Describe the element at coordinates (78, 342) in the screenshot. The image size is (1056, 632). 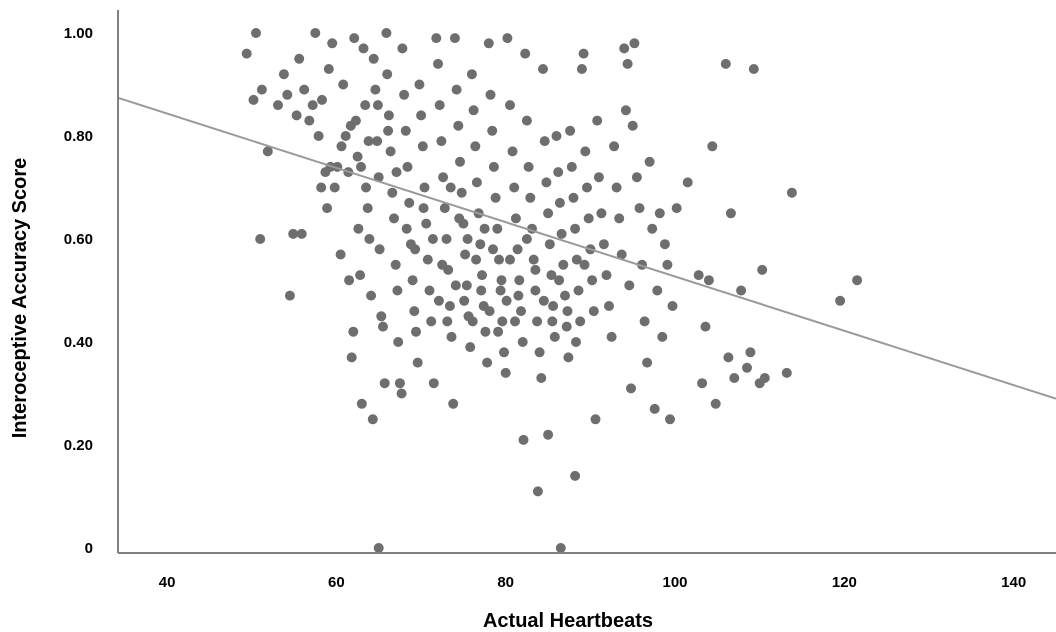
I see `y-tick-label: 0.40` at that location.